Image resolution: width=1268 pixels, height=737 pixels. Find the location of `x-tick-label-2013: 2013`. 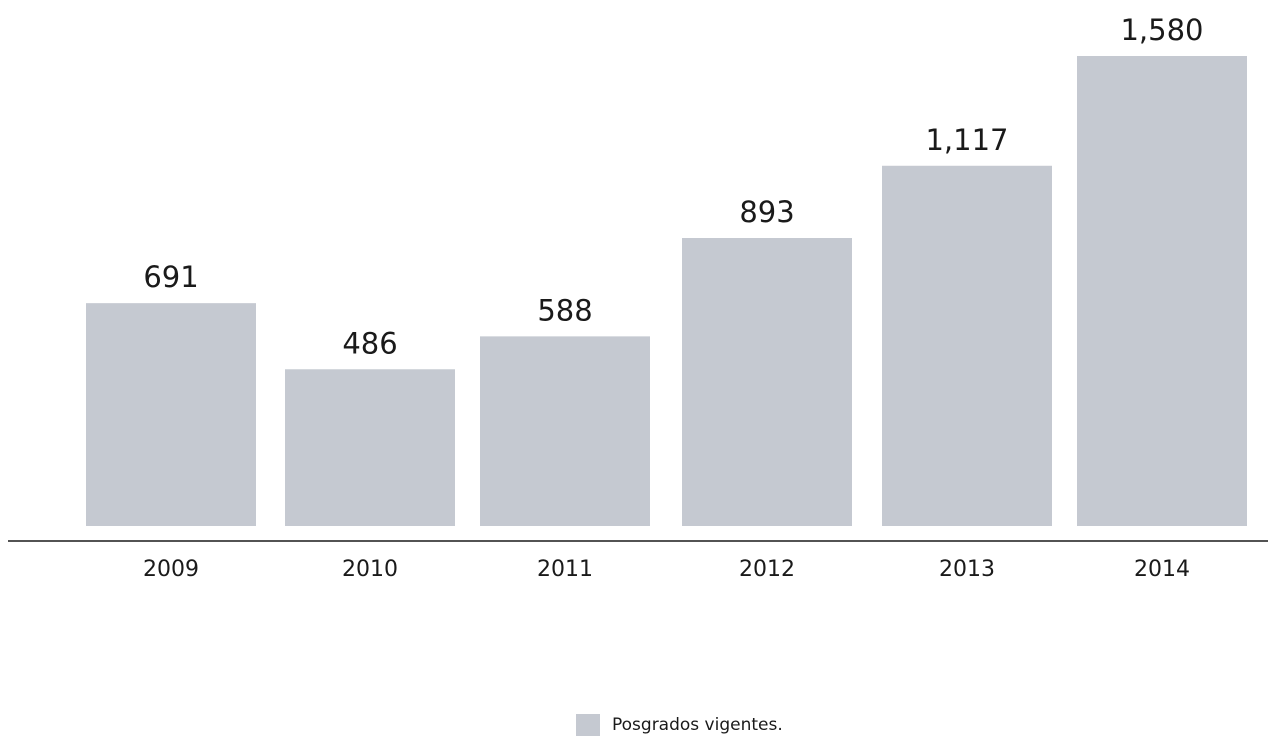

x-tick-label-2013: 2013 is located at coordinates (967, 569).